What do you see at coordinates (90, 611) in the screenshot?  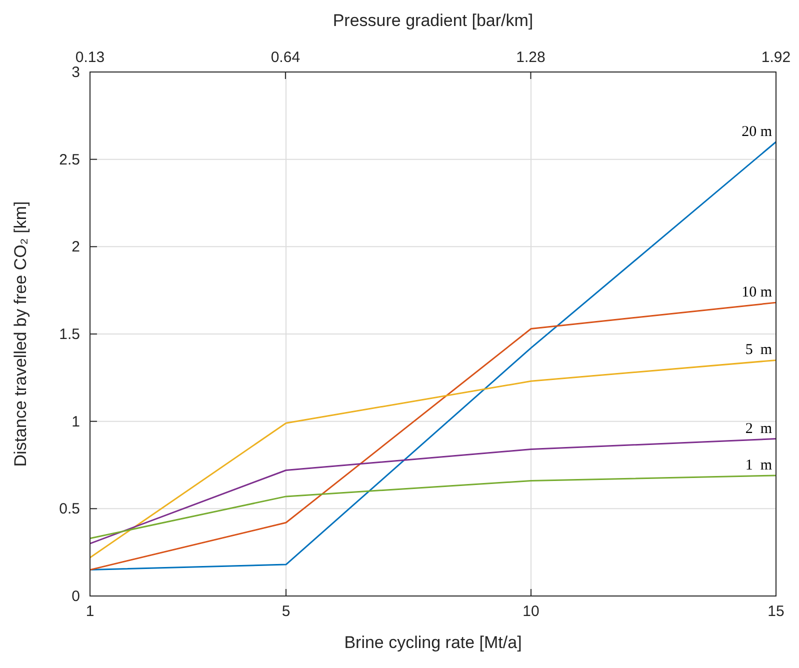 I see `x-tick-label: 1` at bounding box center [90, 611].